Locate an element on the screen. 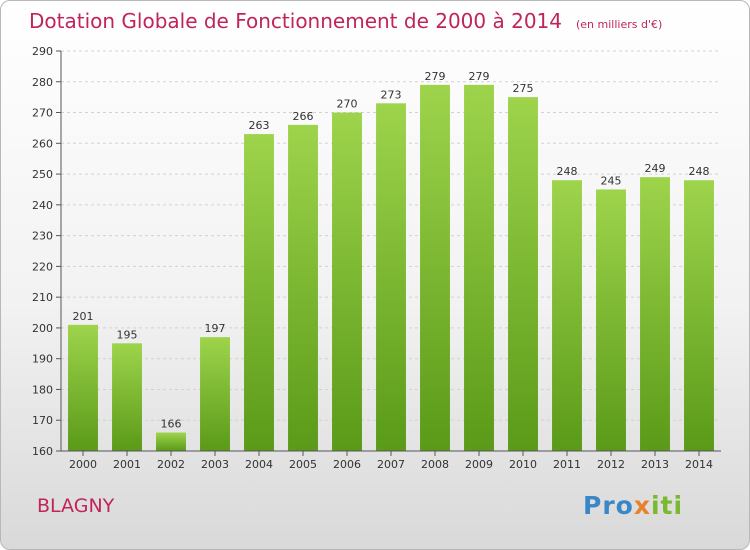  value-label-2007: 273 is located at coordinates (391, 94).